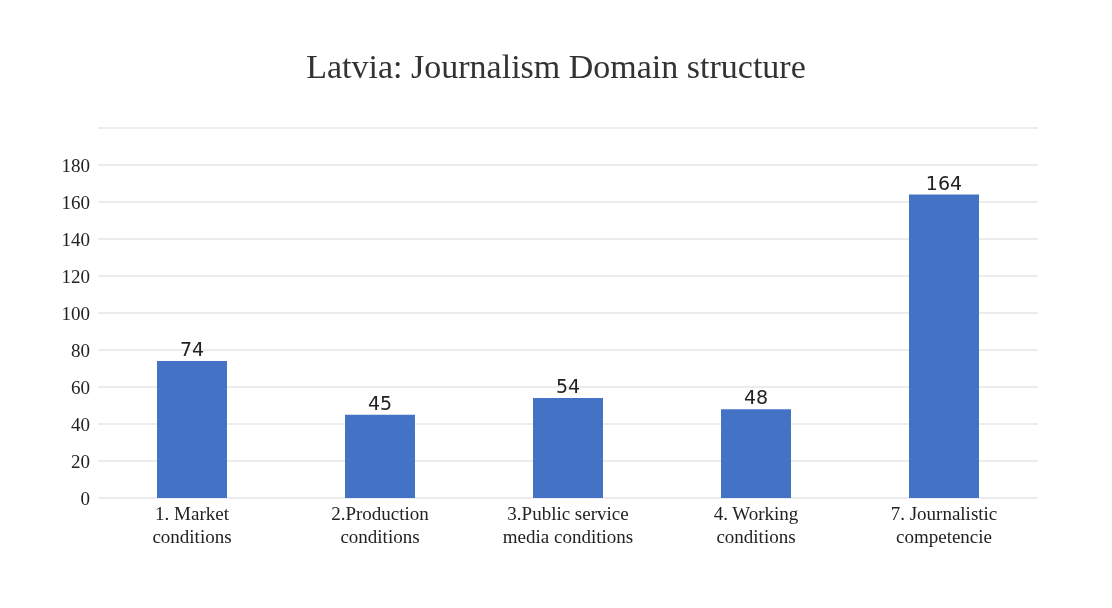 The width and height of the screenshot is (1112, 608). I want to click on y-tick-label: 80, so click(80, 350).